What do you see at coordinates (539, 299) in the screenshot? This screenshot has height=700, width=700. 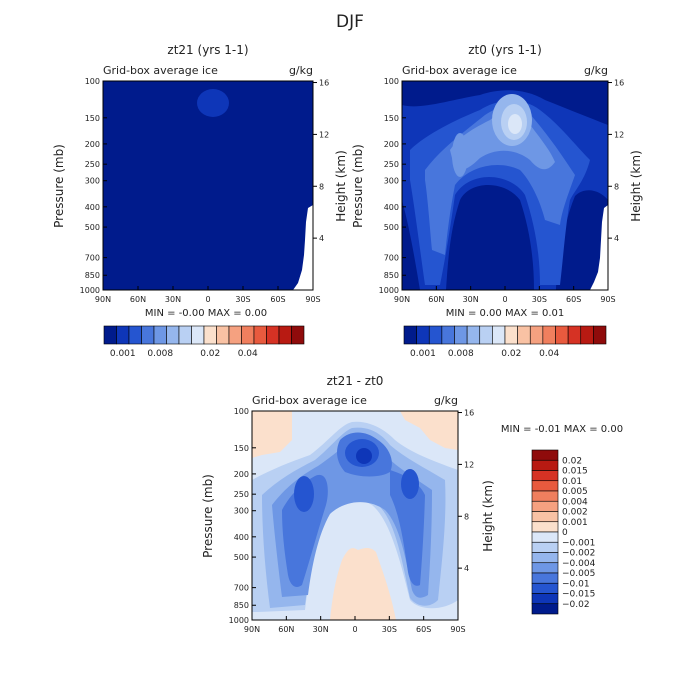 I see `x-tick-label: 30S` at bounding box center [539, 299].